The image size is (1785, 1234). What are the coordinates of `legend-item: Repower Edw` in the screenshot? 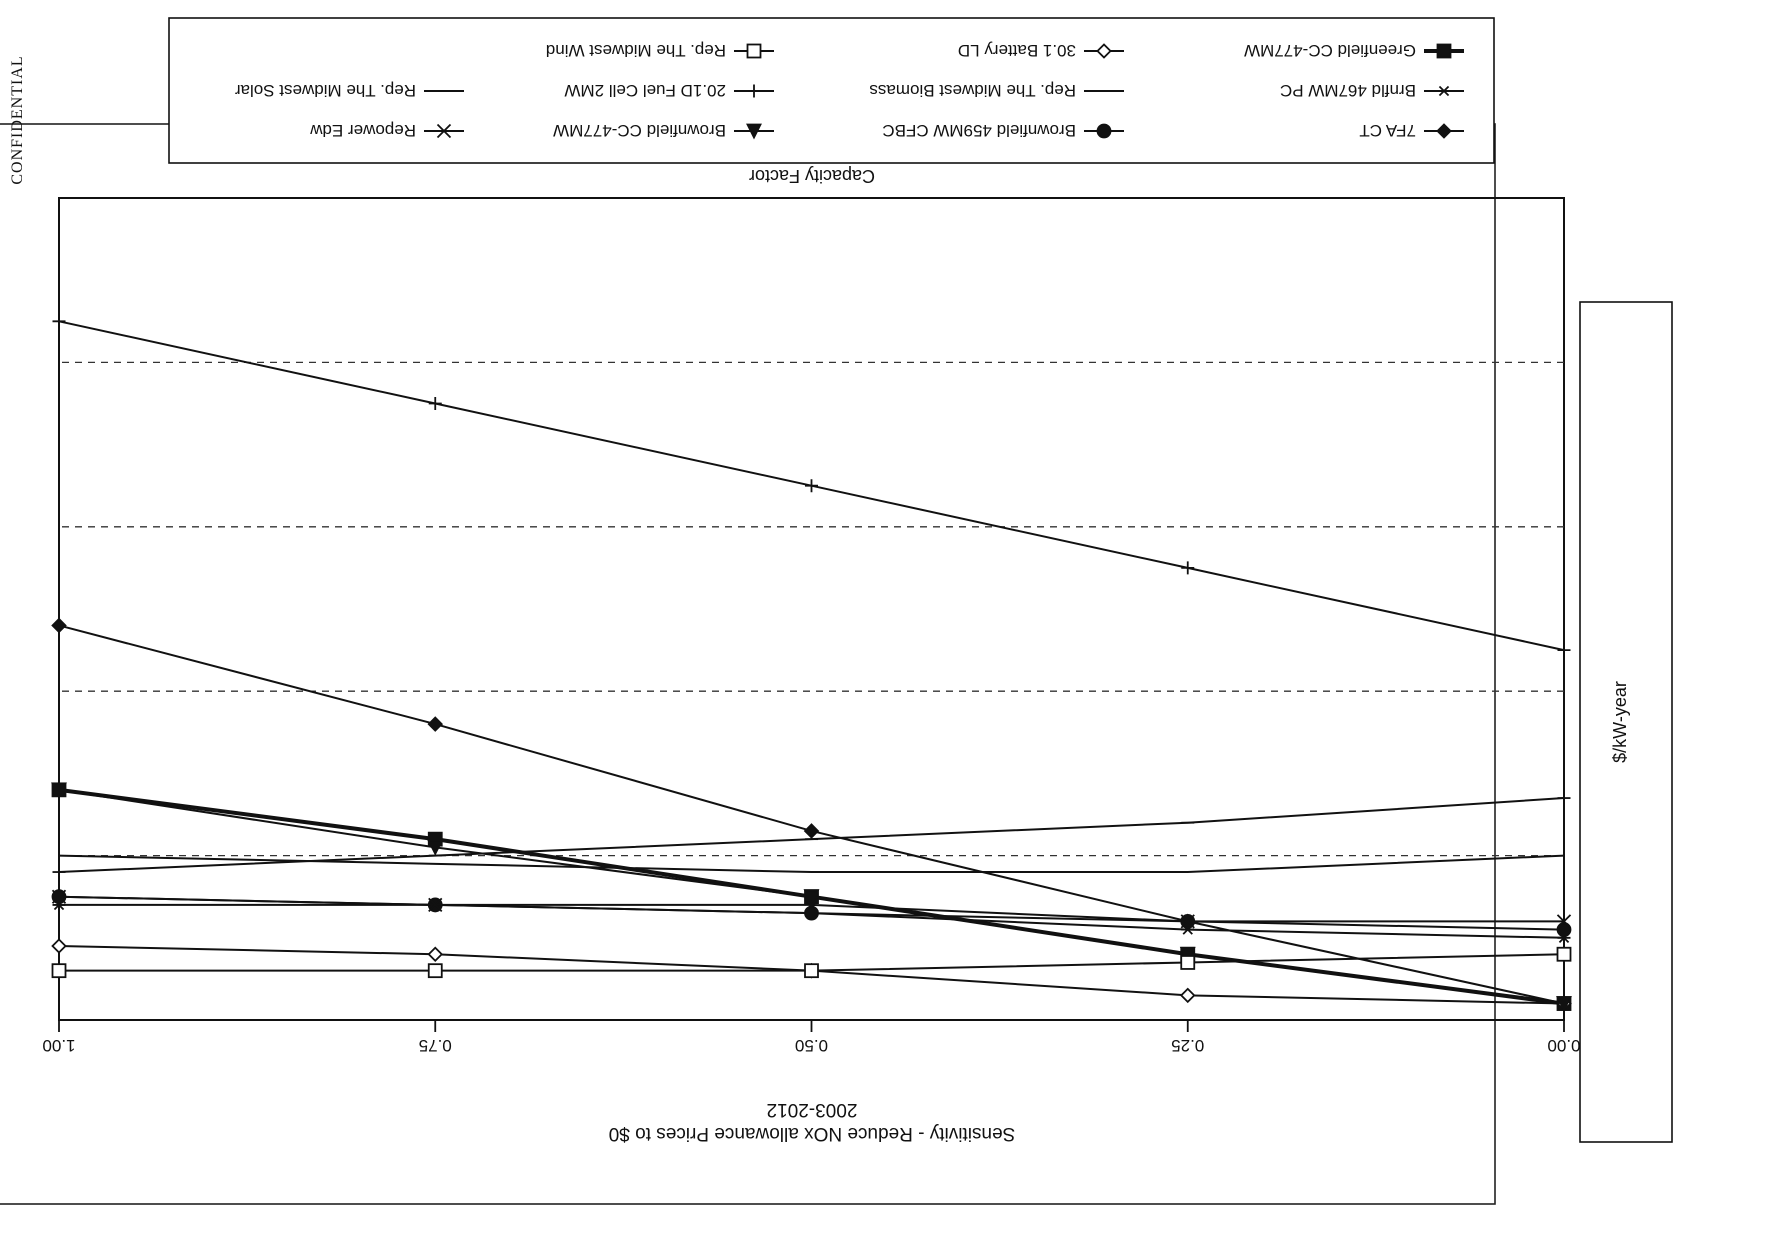 It's located at (386, 130).